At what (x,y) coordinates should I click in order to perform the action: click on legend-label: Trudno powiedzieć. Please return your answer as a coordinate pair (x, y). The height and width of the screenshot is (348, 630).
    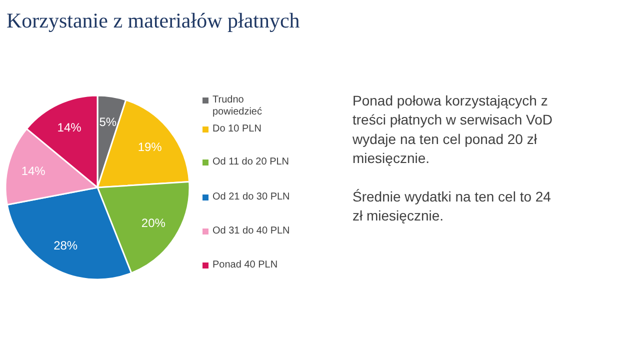
    Looking at the image, I should click on (237, 106).